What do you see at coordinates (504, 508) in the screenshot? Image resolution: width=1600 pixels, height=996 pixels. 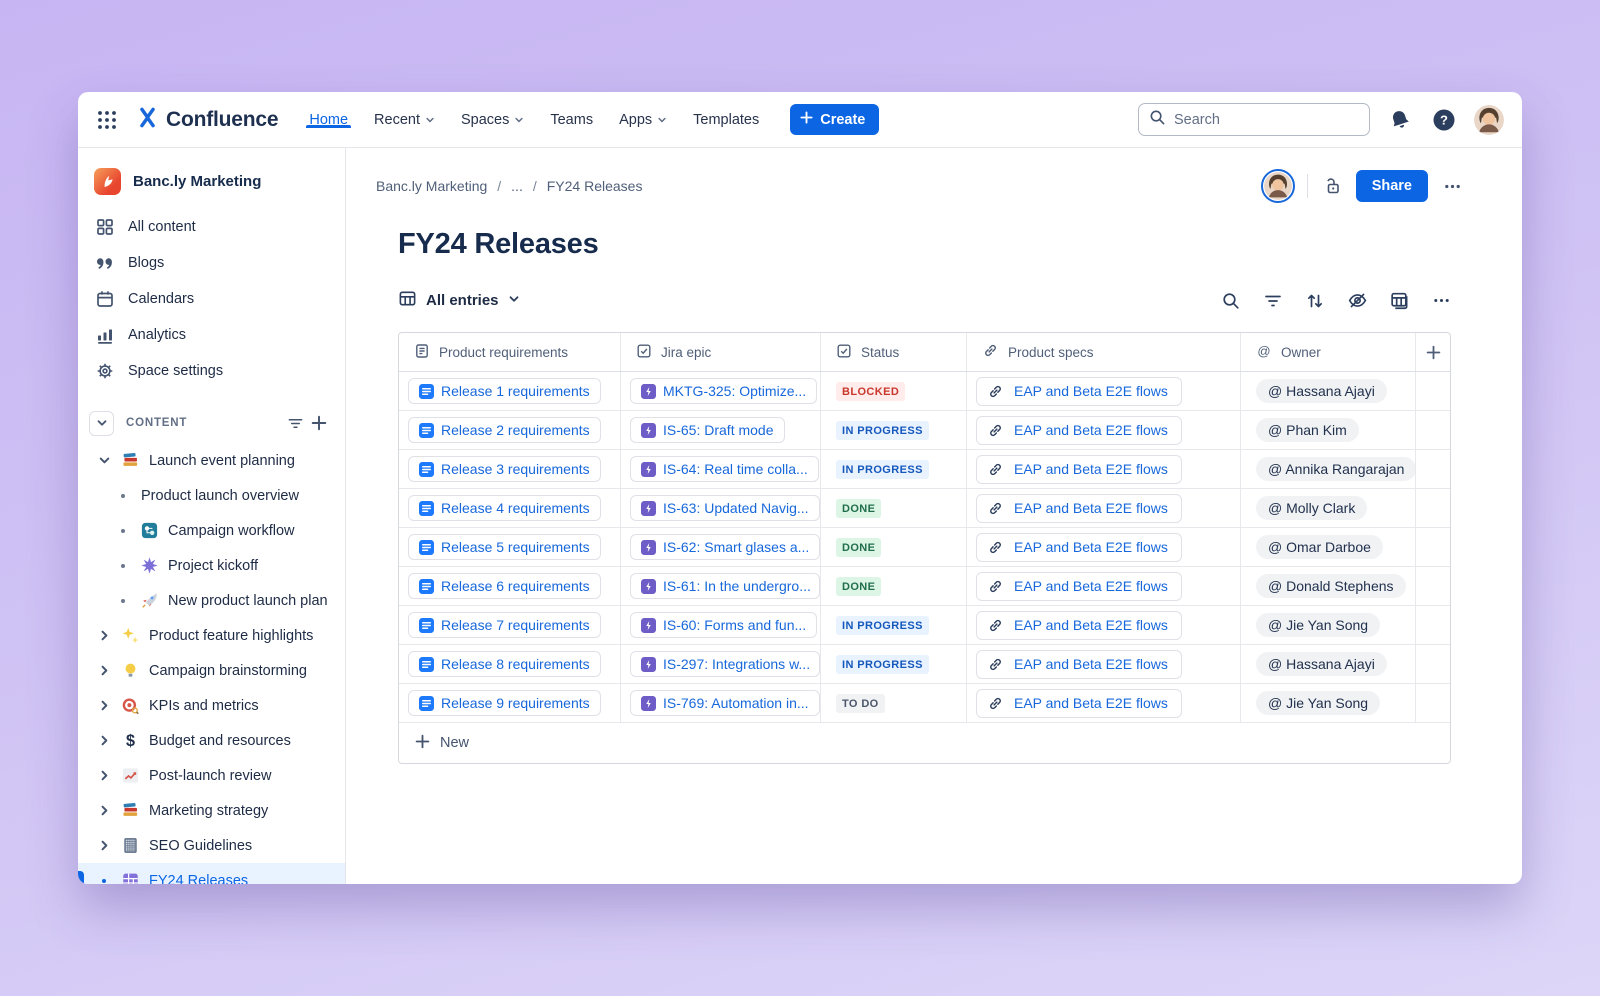 I see `requirement-page-link: Release 4 requirements` at bounding box center [504, 508].